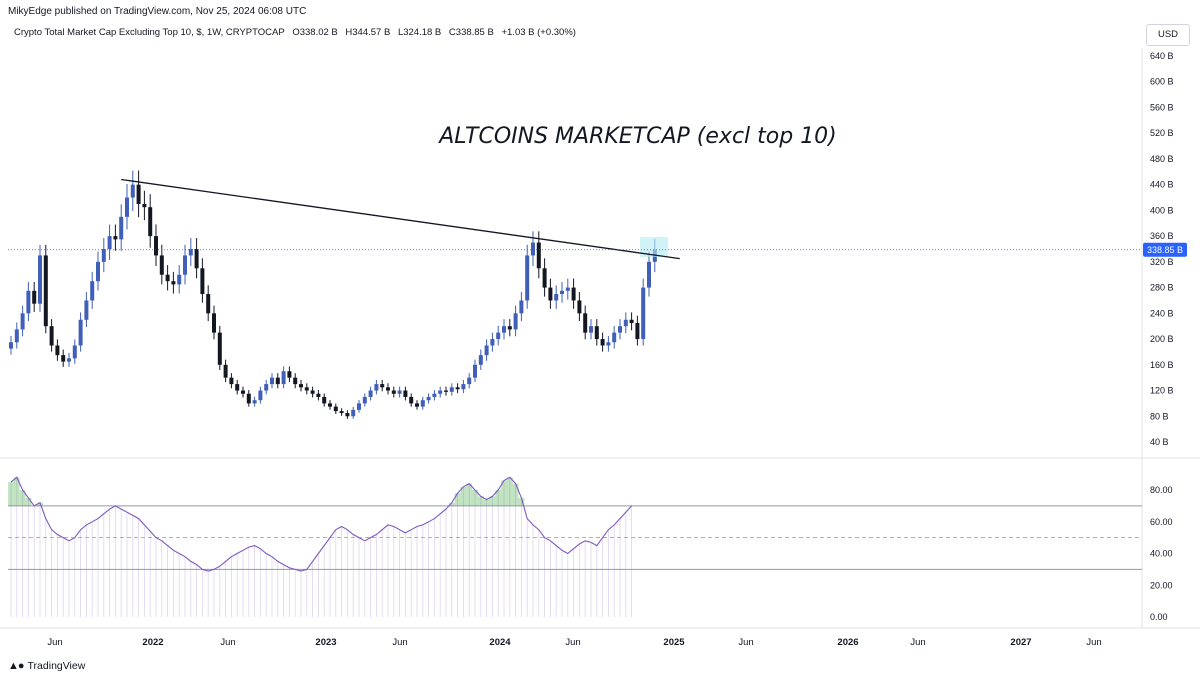 The width and height of the screenshot is (1200, 681). I want to click on price-tick-label: 360 B, so click(1162, 236).